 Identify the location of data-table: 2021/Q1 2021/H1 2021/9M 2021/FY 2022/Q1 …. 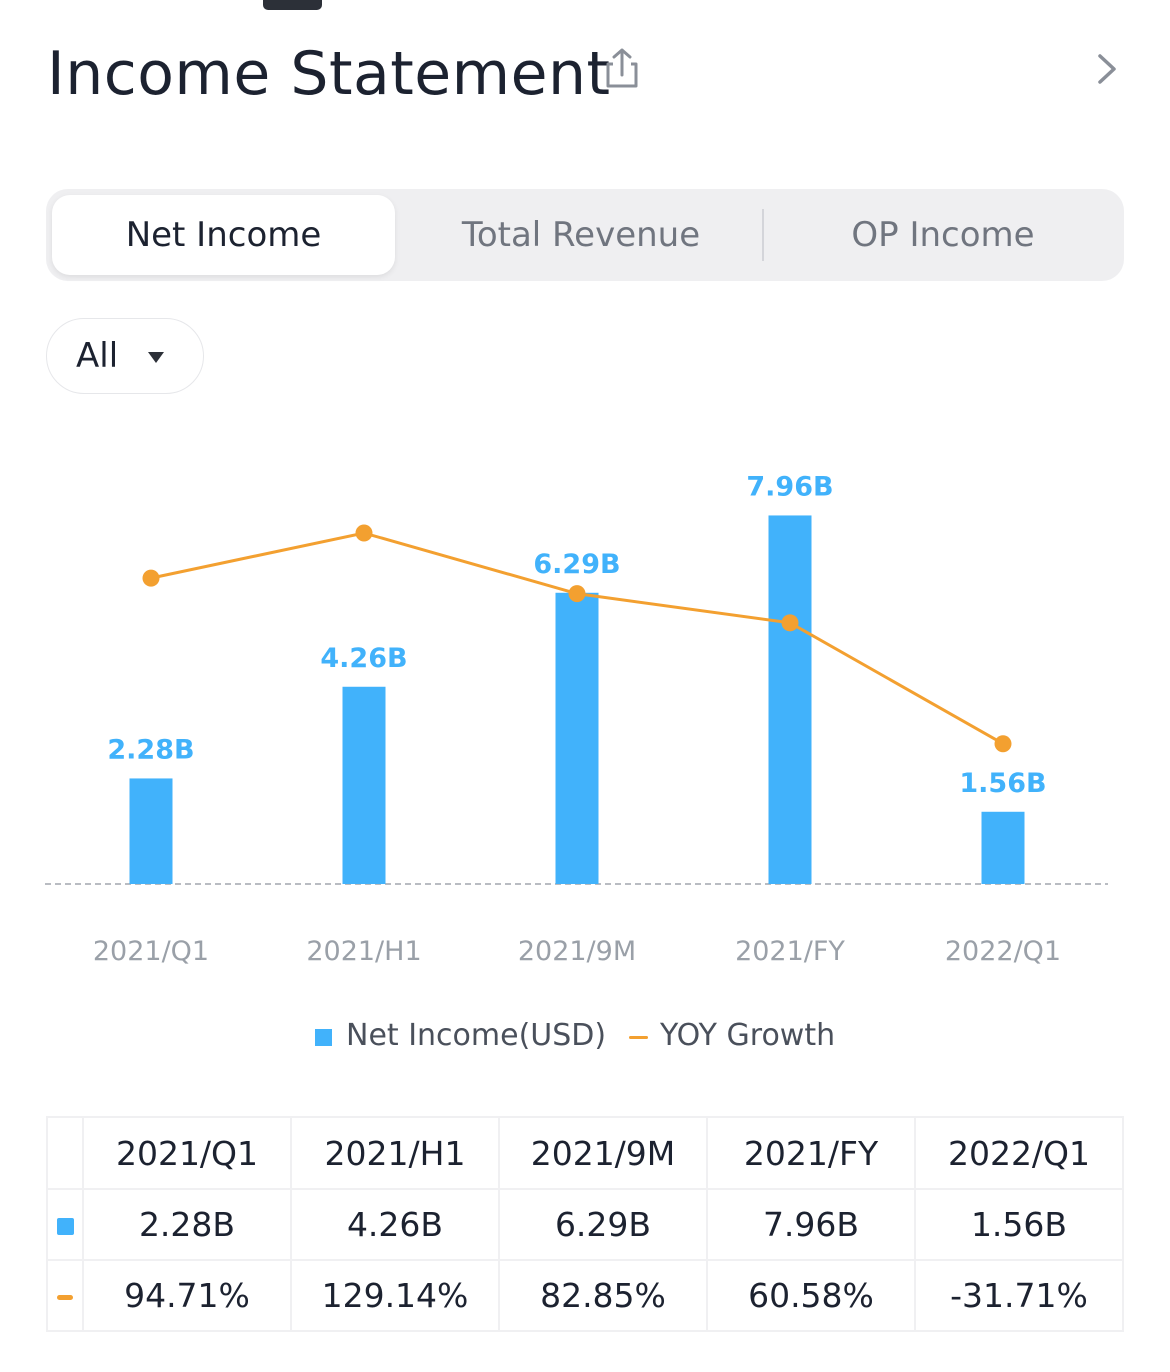
(585, 1224).